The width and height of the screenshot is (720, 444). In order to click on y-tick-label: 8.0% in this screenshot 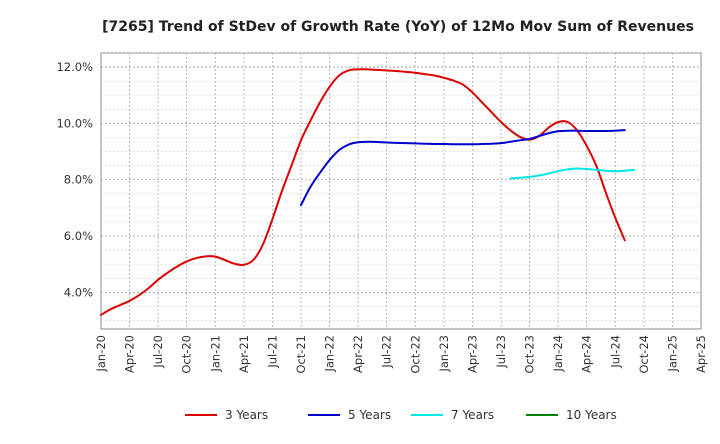, I will do `click(78, 180)`.